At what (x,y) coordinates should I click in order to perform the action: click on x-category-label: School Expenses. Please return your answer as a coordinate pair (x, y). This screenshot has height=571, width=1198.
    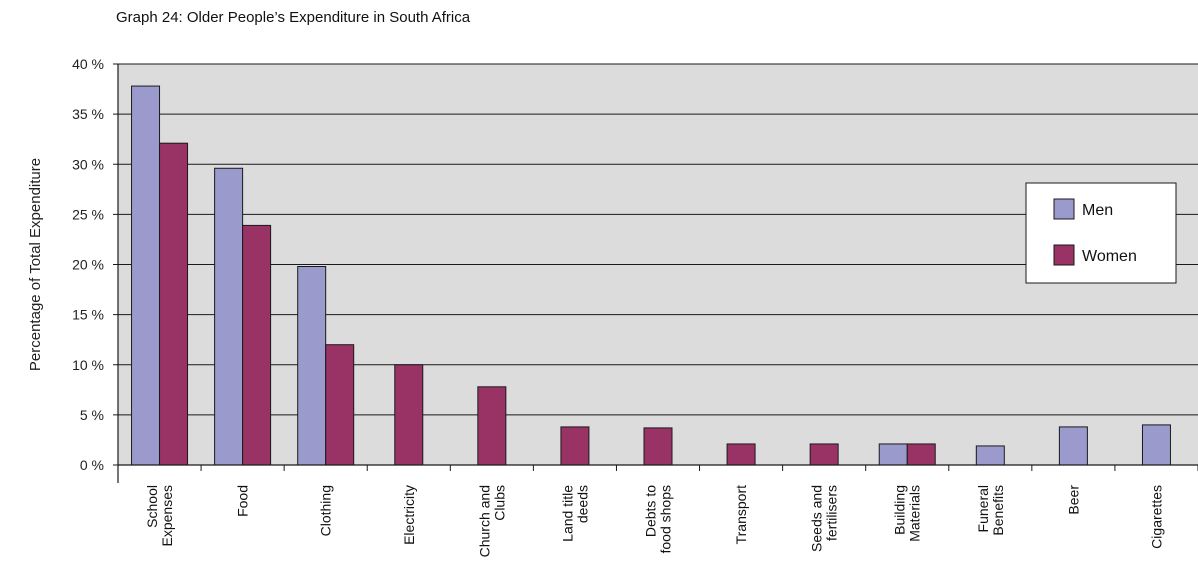
    Looking at the image, I should click on (159, 515).